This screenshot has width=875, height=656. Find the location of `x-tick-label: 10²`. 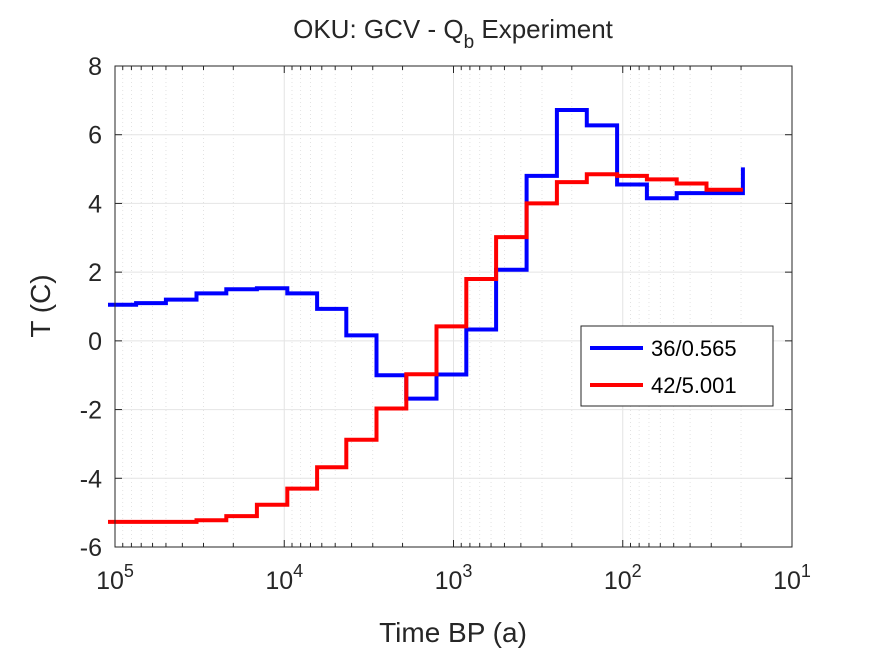

x-tick-label: 10² is located at coordinates (623, 578).